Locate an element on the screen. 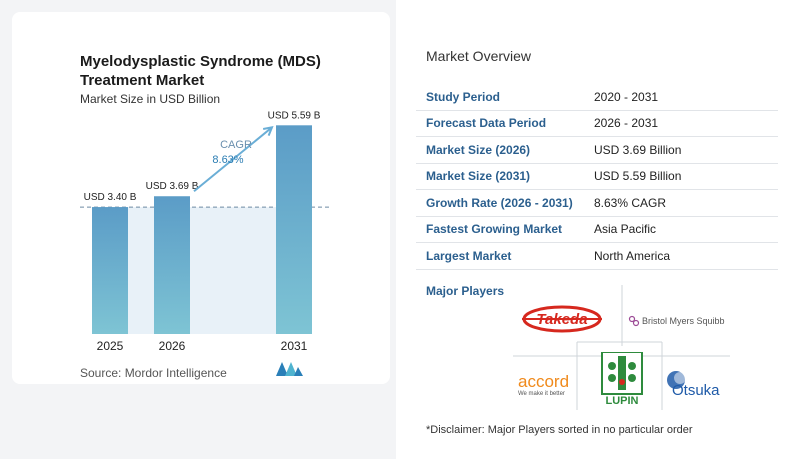 The height and width of the screenshot is (459, 800). lupin-wordmark: LUPIN is located at coordinates (622, 401).